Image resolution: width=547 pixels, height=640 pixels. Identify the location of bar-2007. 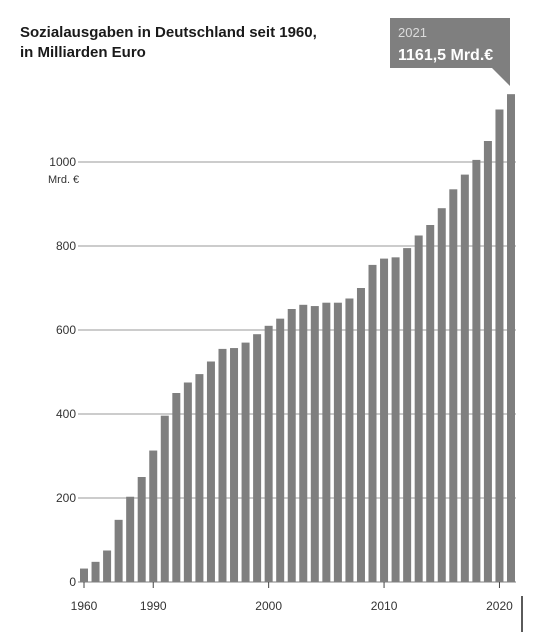
(349, 440).